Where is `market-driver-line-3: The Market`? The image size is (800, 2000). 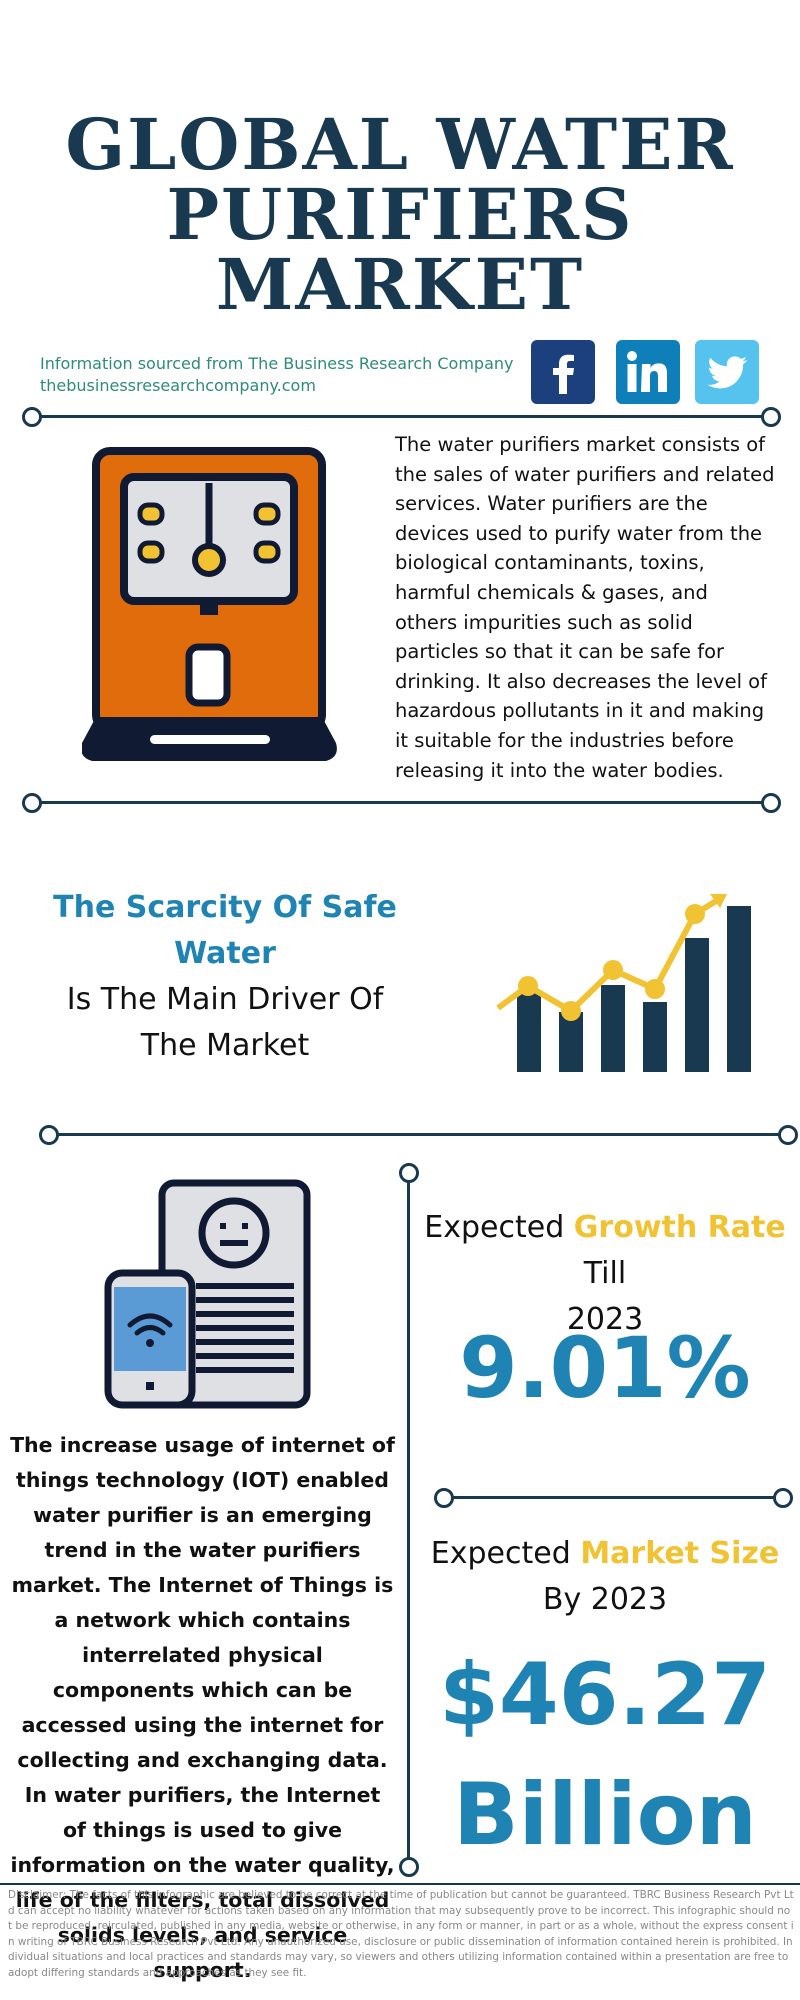 market-driver-line-3: The Market is located at coordinates (225, 1045).